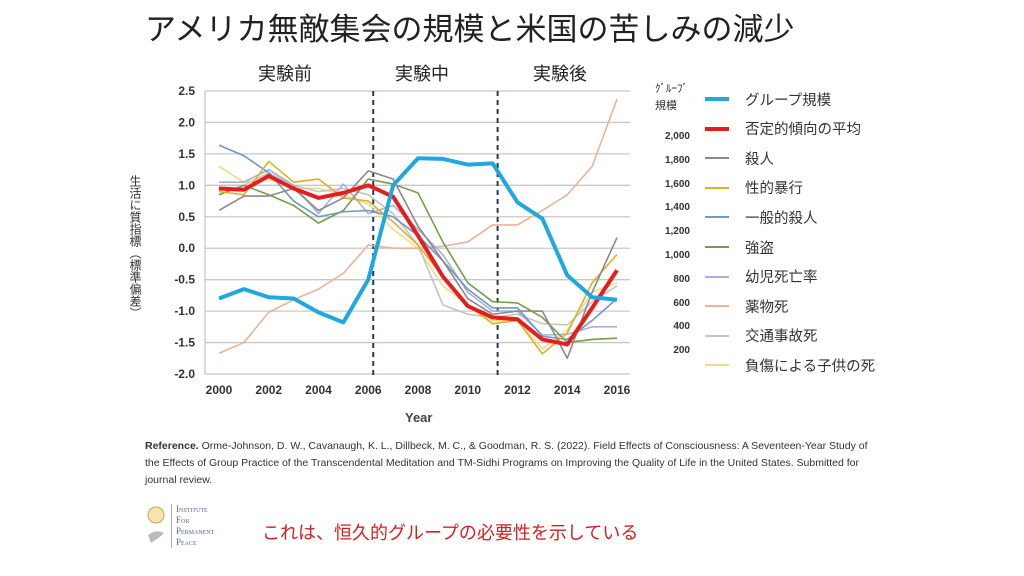  I want to click on y-tick-label: -0.5, so click(184, 280).